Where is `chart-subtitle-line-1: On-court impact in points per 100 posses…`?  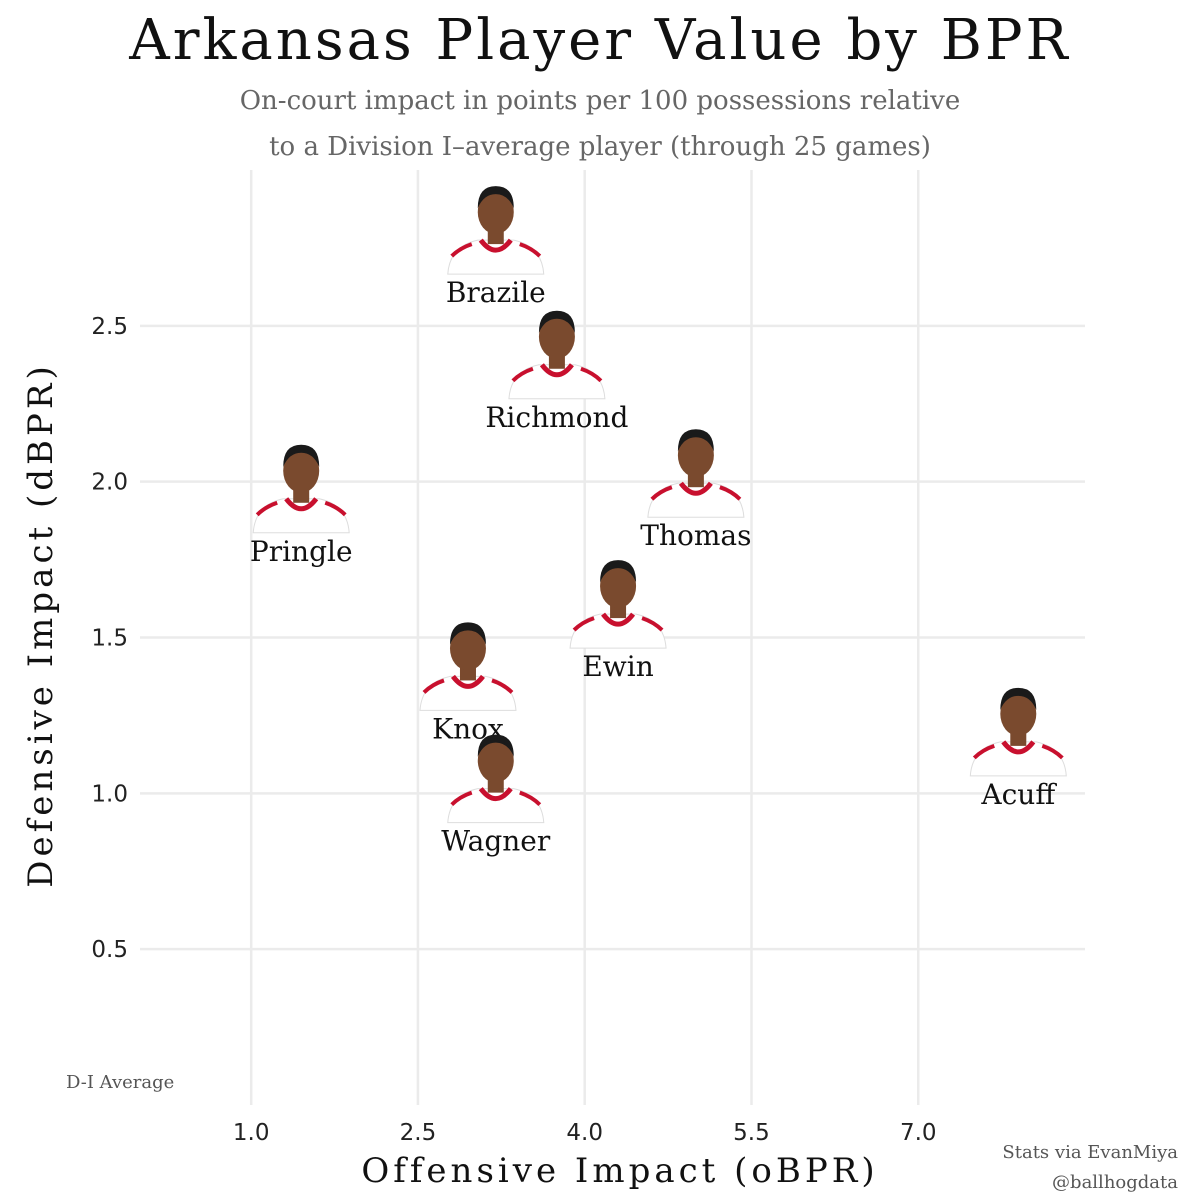 chart-subtitle-line-1: On-court impact in points per 100 posses… is located at coordinates (600, 101).